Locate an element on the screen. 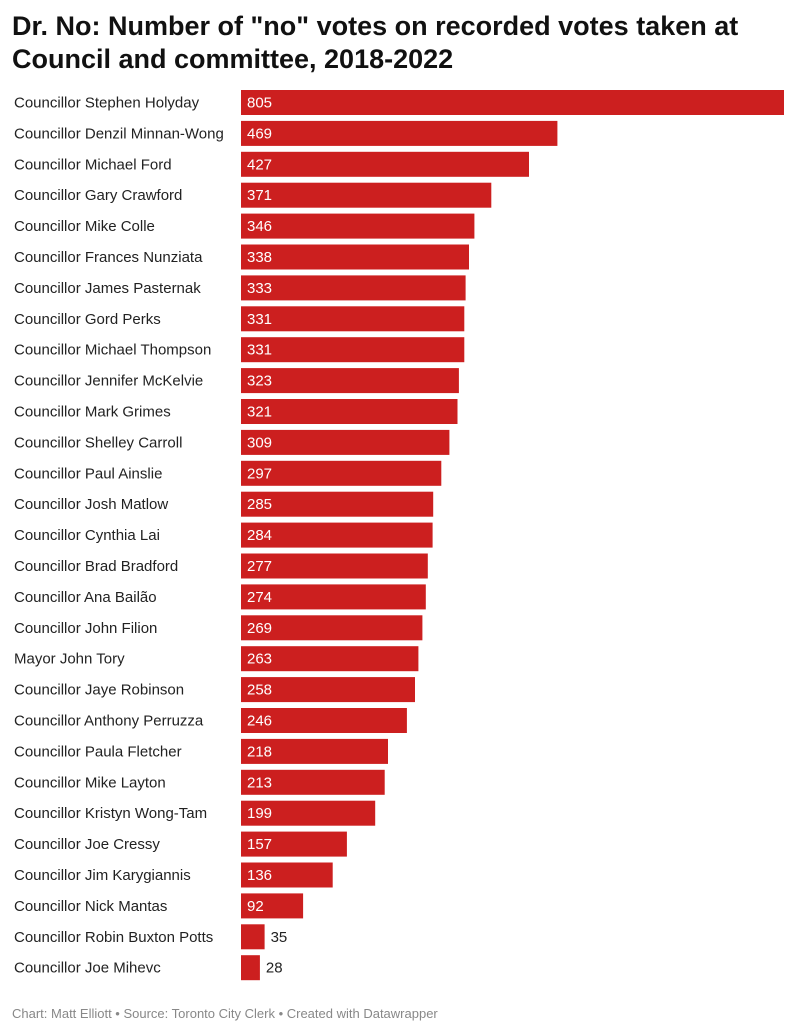 This screenshot has width=798, height=1036. category-label: Councillor Cynthia Lai is located at coordinates (87, 535).